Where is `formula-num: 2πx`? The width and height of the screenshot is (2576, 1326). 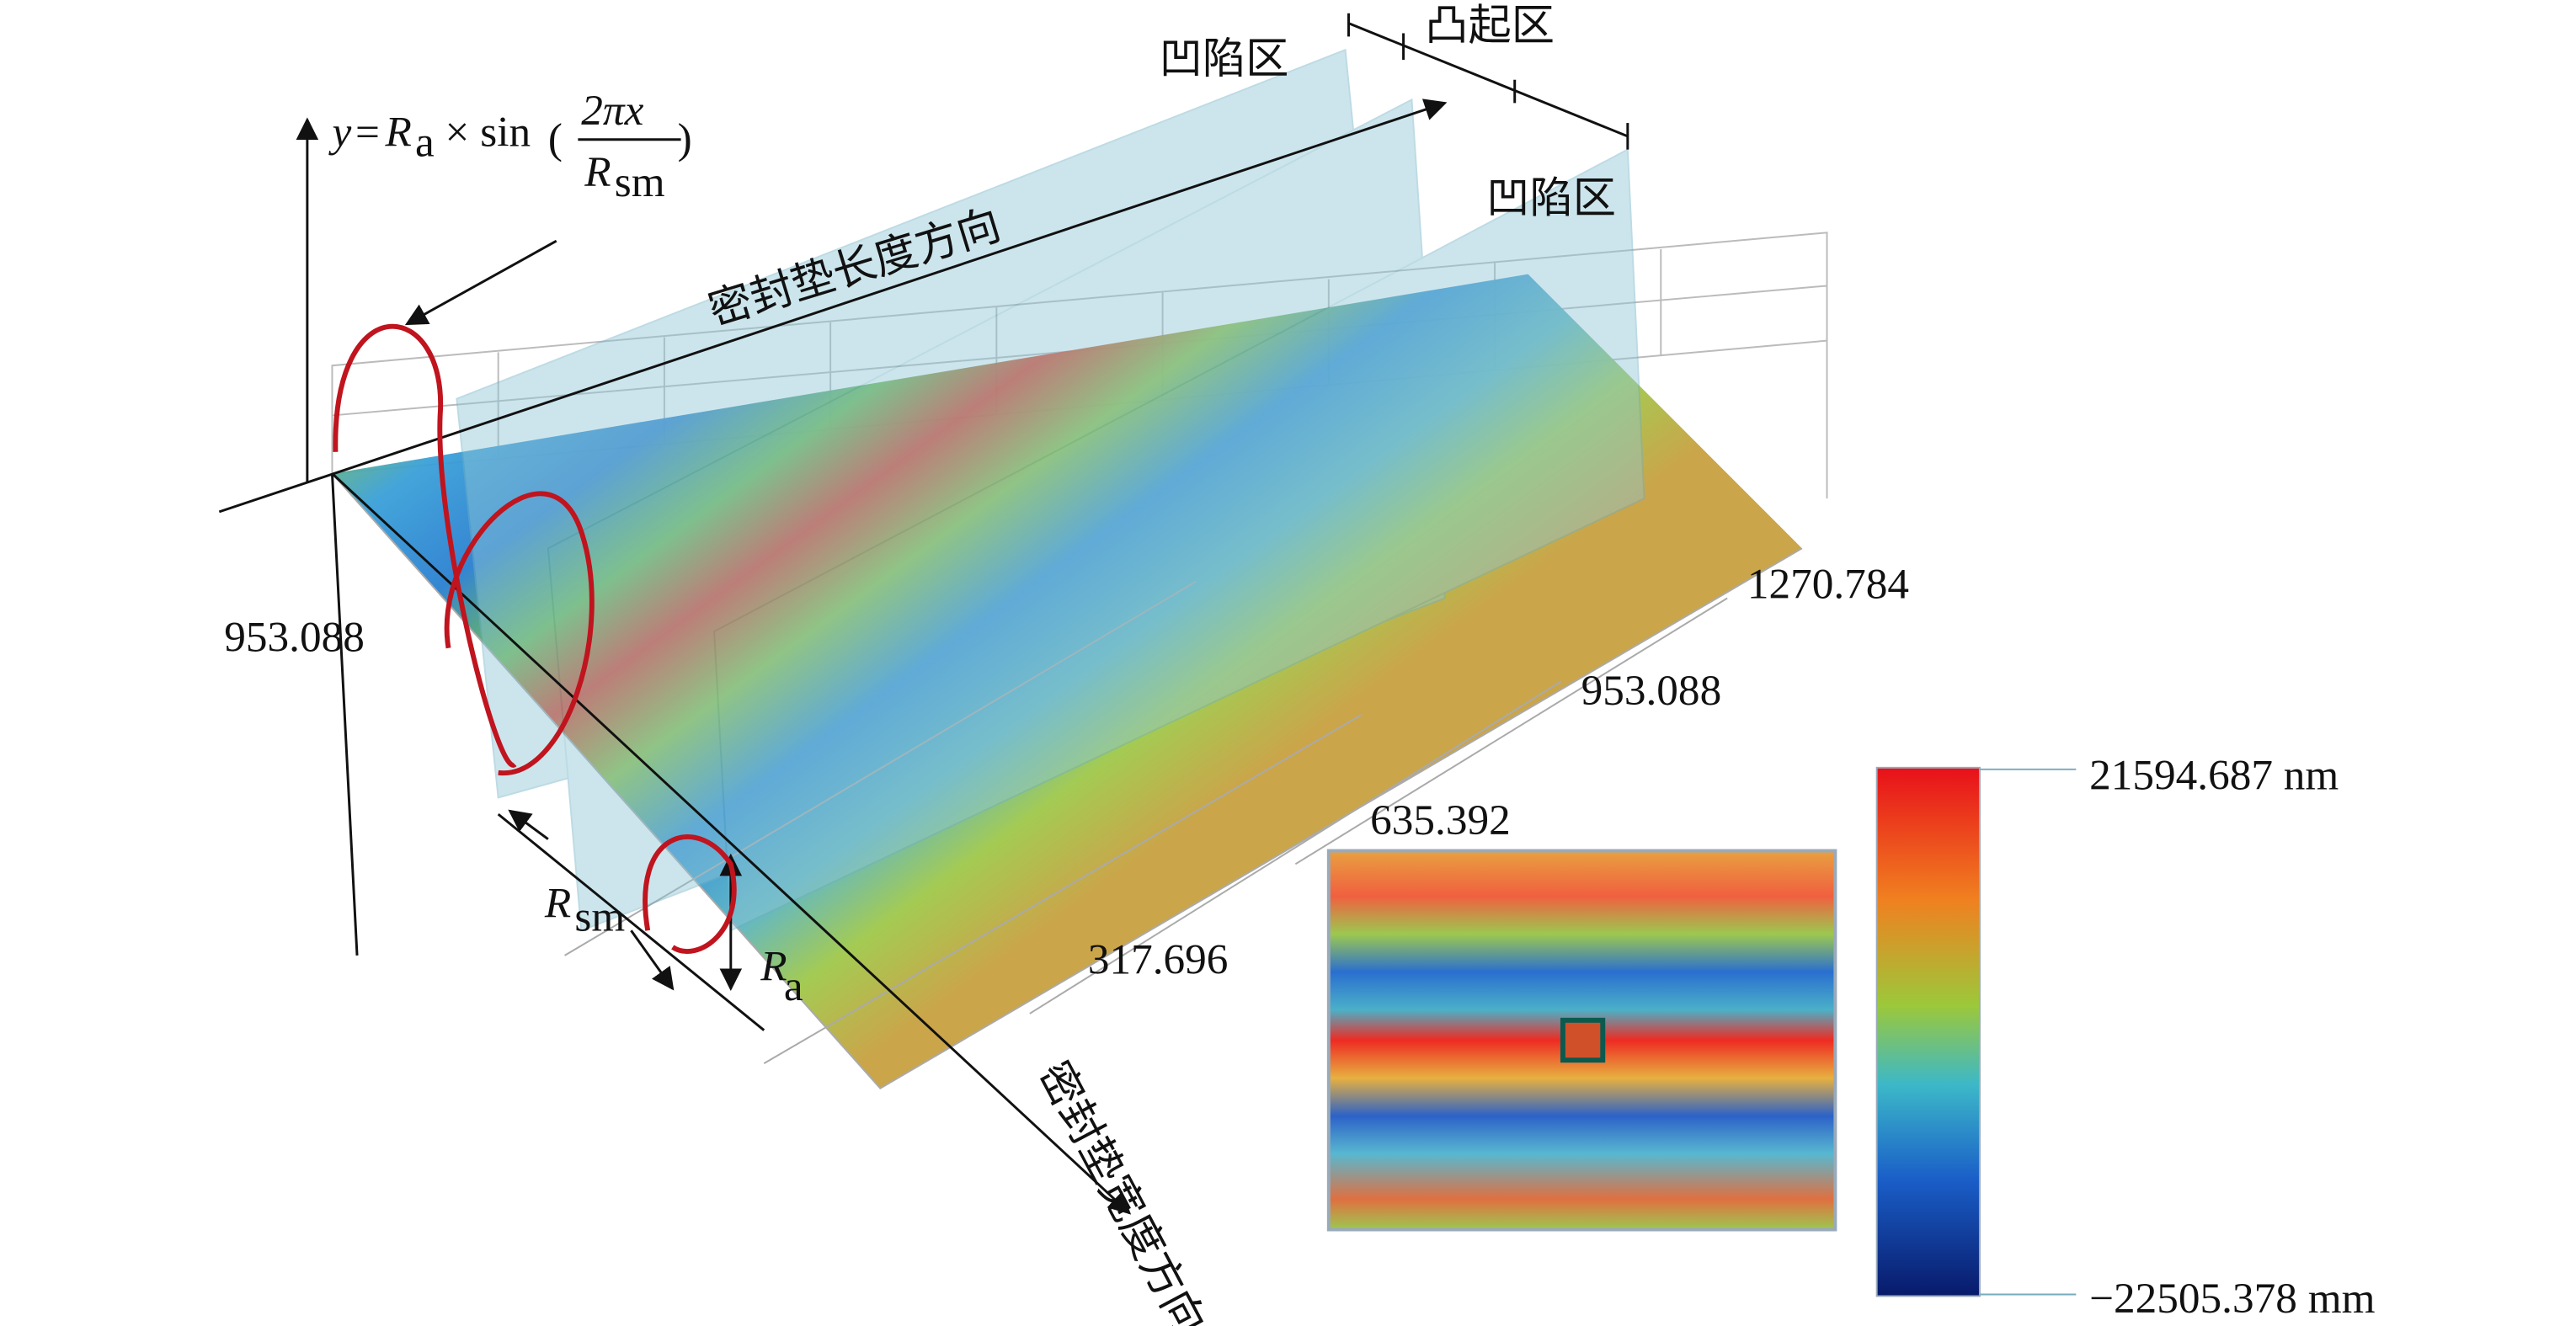 formula-num: 2πx is located at coordinates (612, 111).